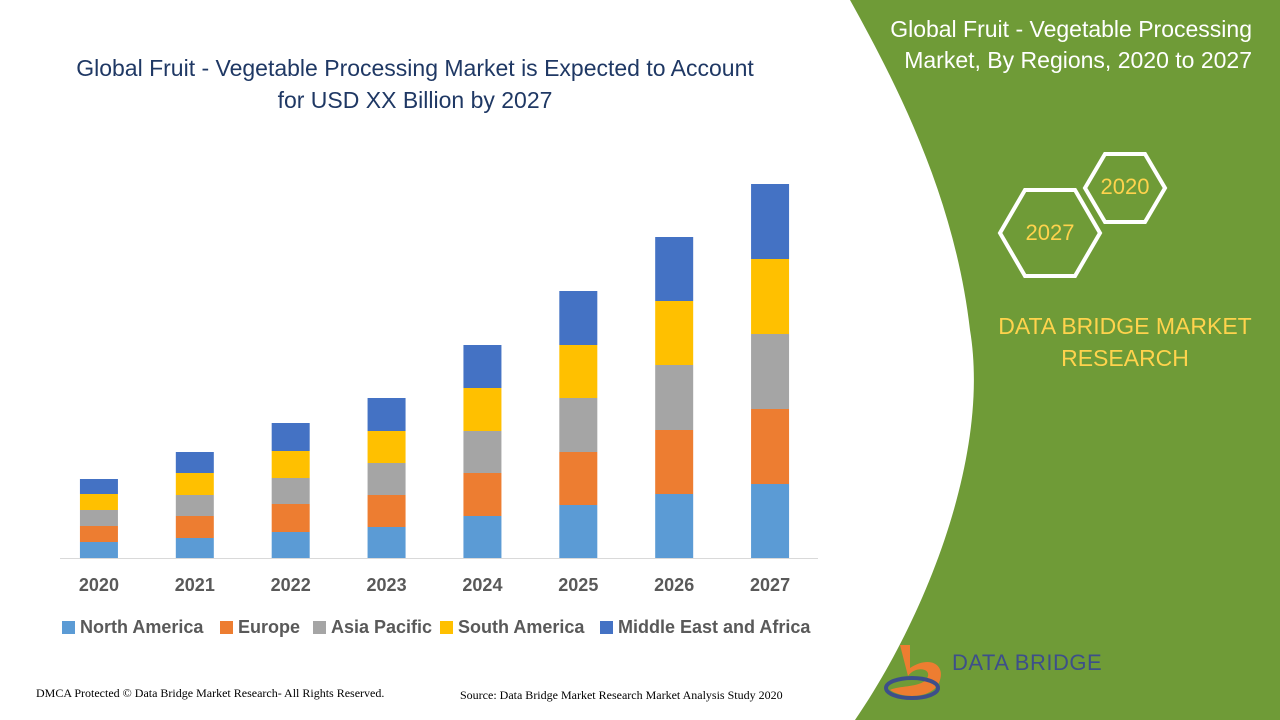  Describe the element at coordinates (381, 627) in the screenshot. I see `legend-label: Asia Pacific` at that location.